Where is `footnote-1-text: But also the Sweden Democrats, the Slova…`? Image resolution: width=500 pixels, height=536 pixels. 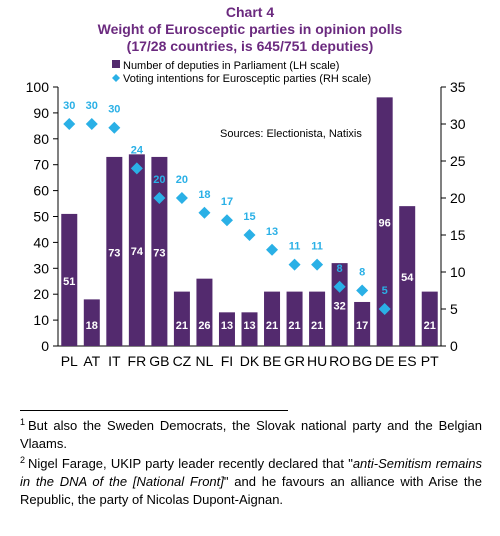
footnote-1-text: But also the Sweden Democrats, the Slova… is located at coordinates (251, 434).